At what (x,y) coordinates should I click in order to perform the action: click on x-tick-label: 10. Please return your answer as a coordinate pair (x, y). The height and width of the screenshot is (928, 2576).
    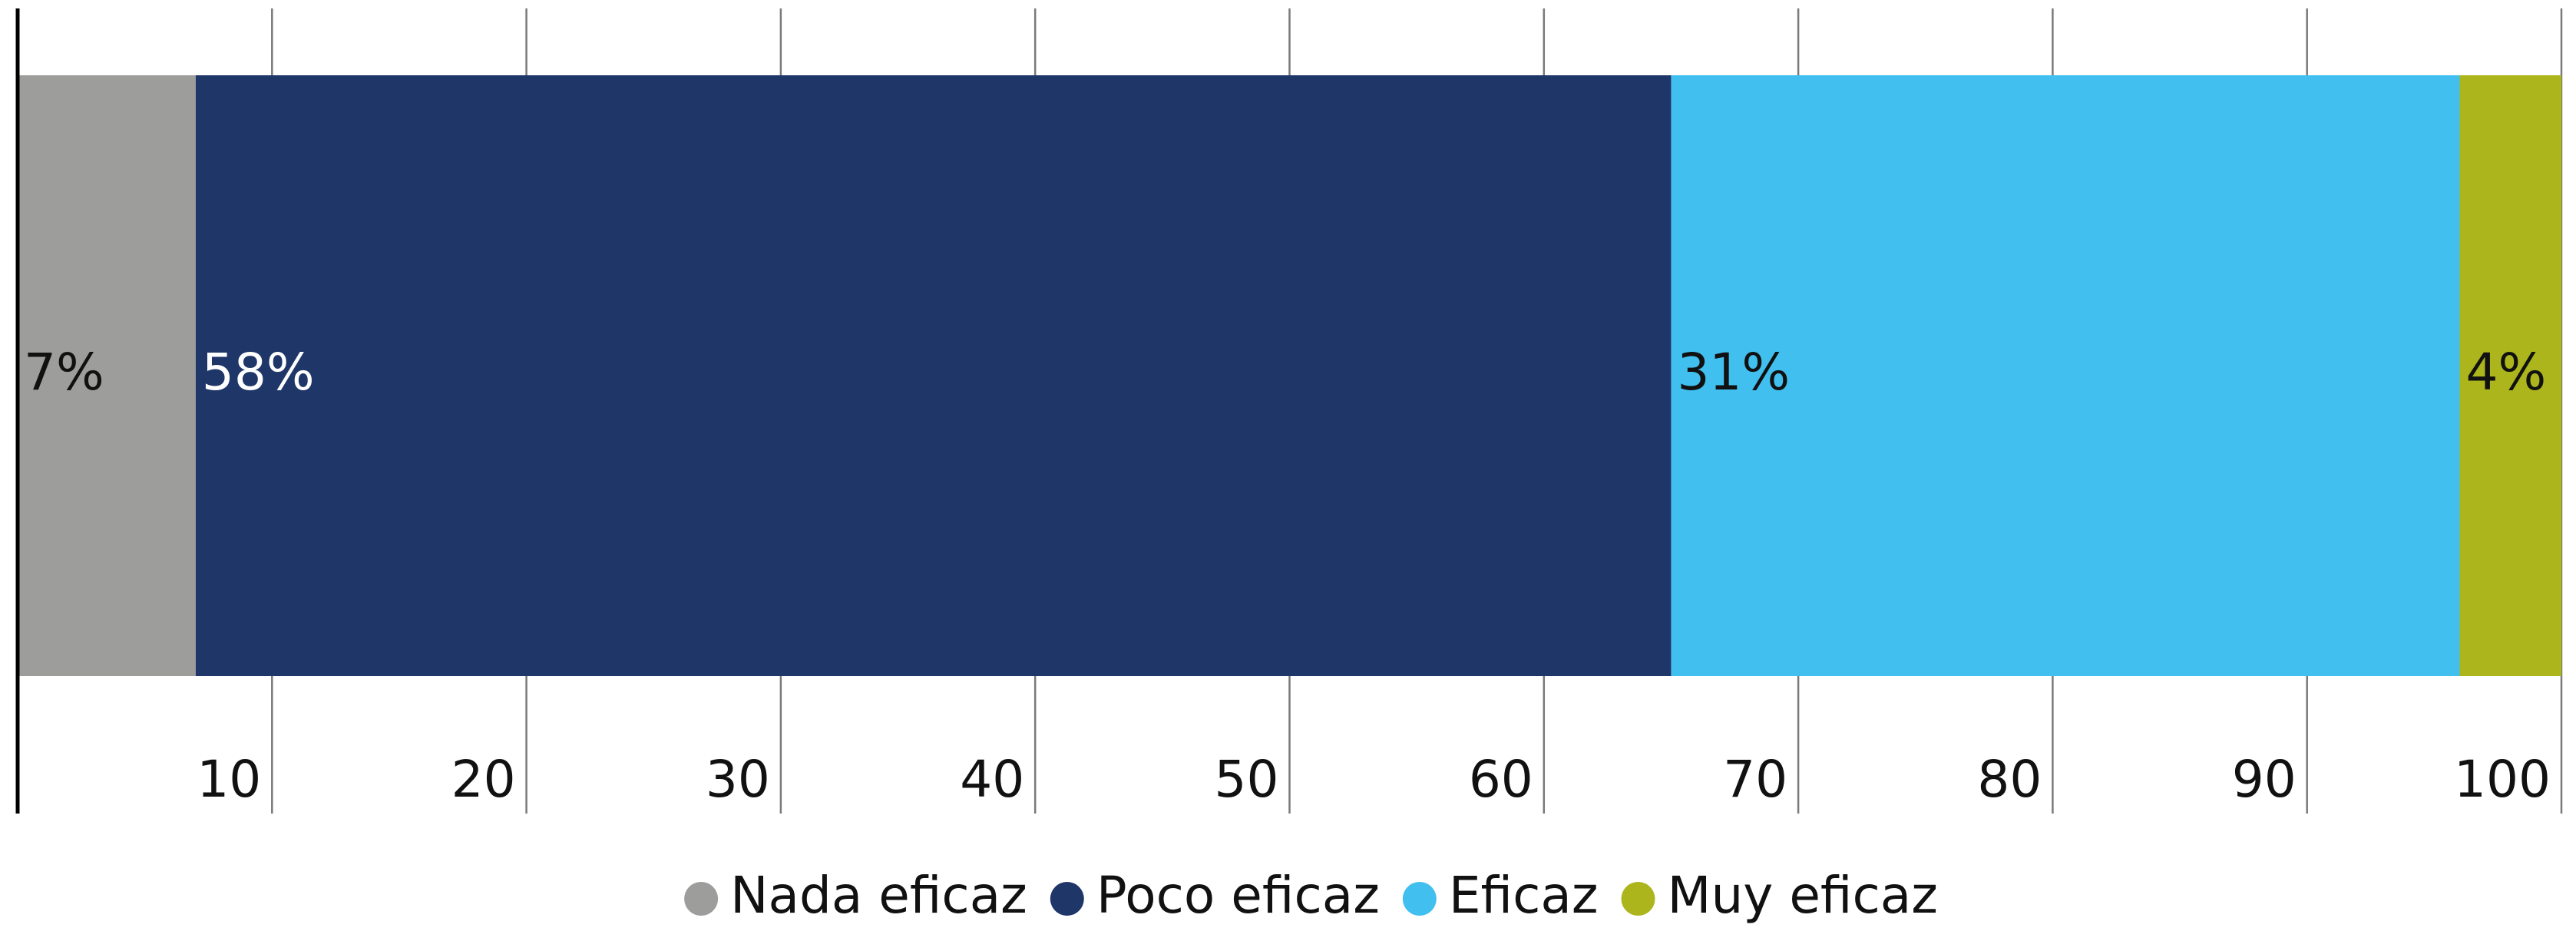
    Looking at the image, I should click on (229, 779).